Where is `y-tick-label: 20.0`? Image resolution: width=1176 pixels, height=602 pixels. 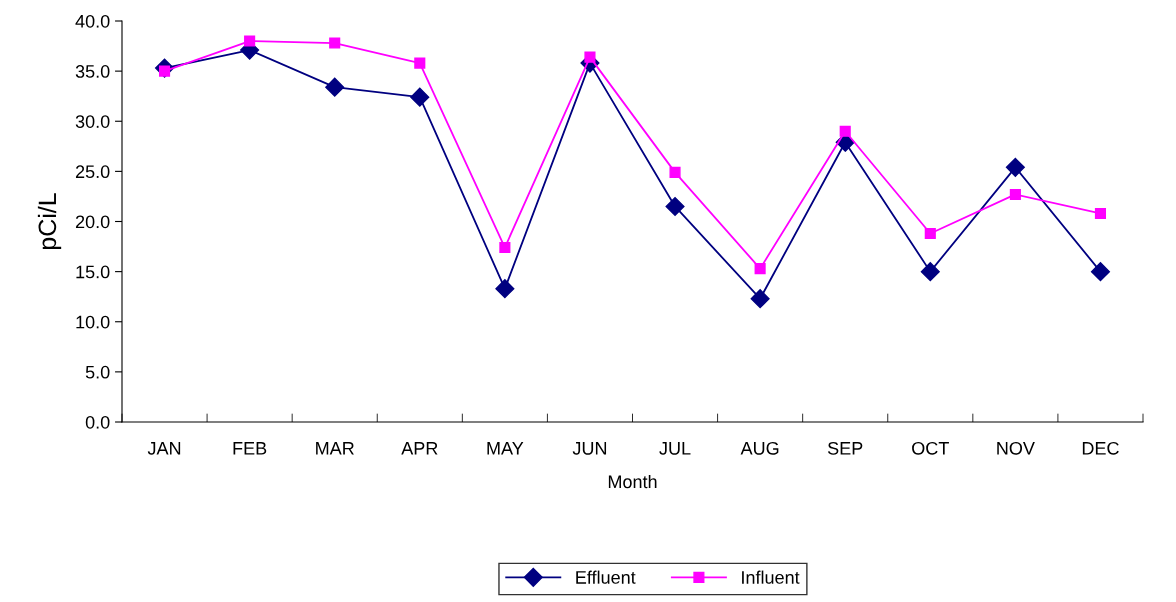 y-tick-label: 20.0 is located at coordinates (92, 222).